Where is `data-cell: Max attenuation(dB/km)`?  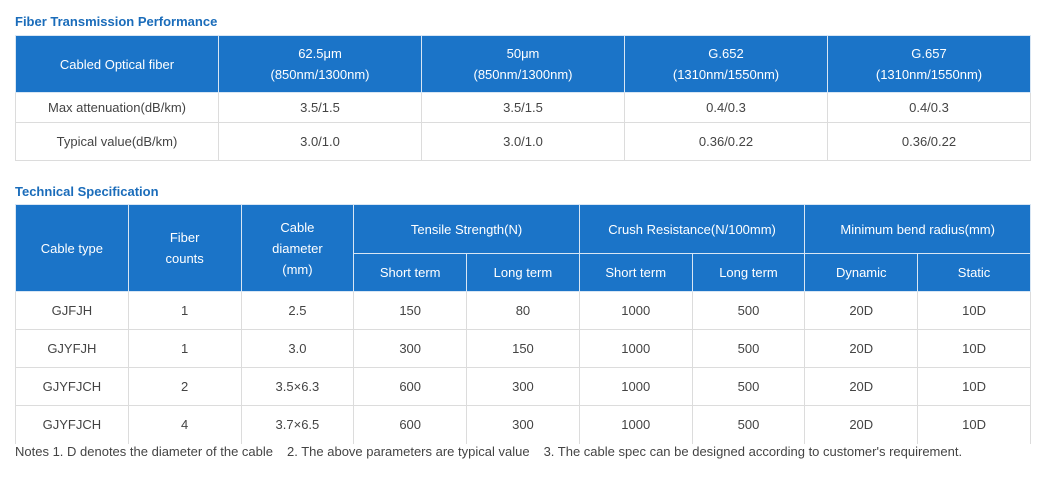
data-cell: Max attenuation(dB/km) is located at coordinates (117, 107).